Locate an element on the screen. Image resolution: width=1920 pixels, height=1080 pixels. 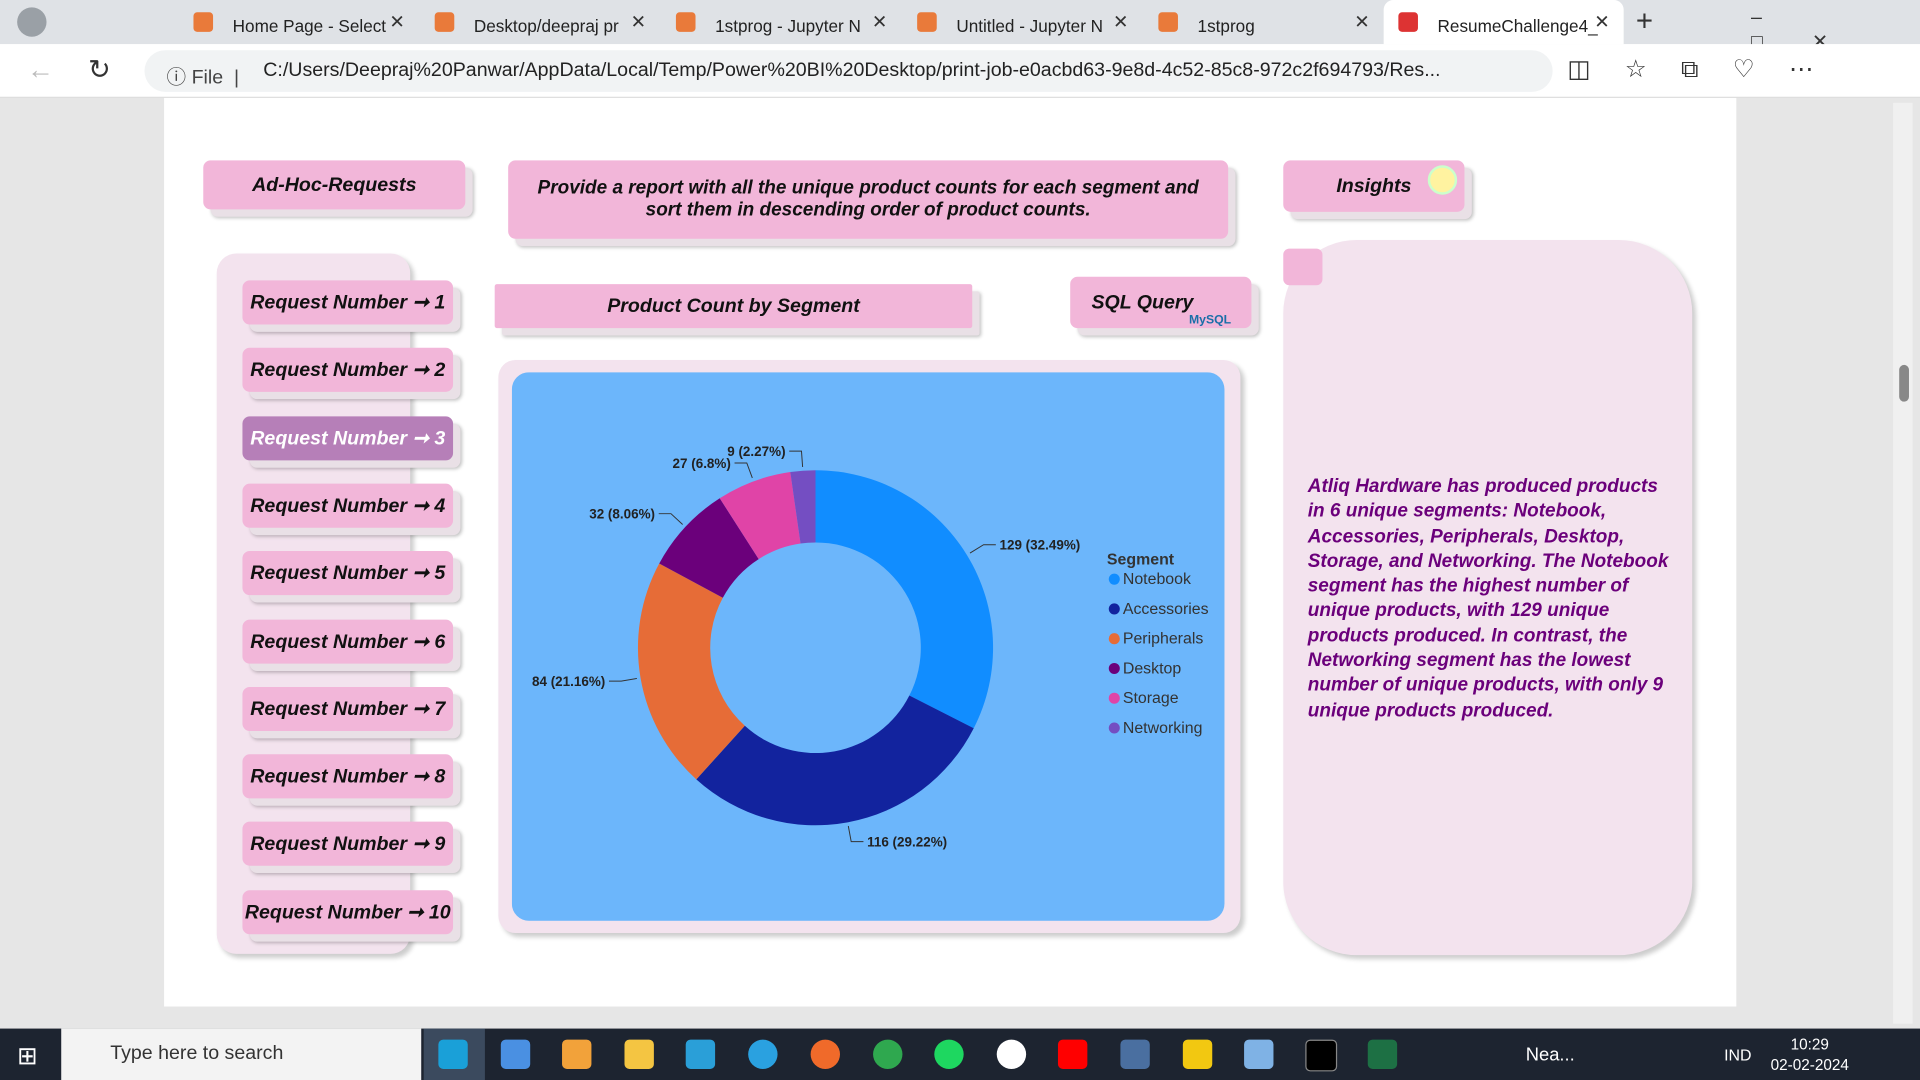
data-label: 27 (6.8%) is located at coordinates (702, 463).